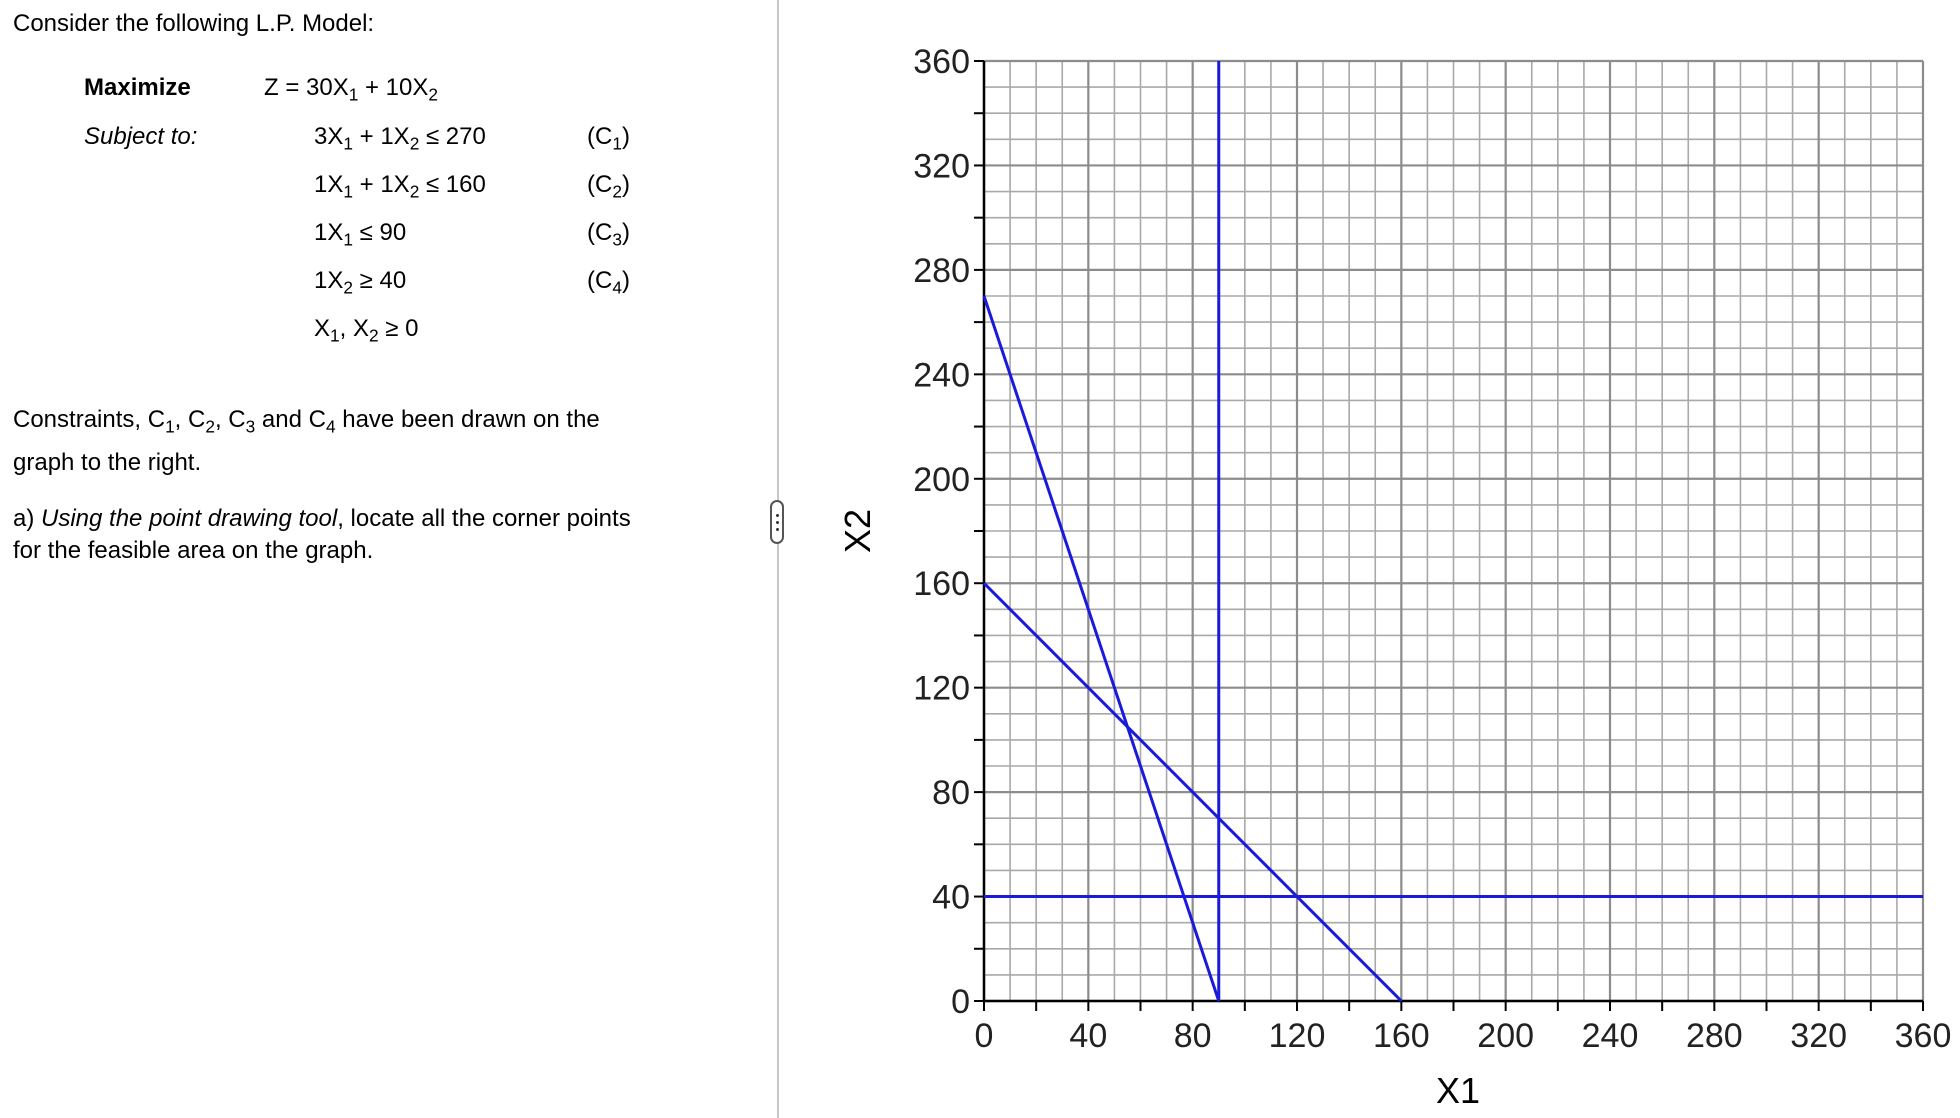  Describe the element at coordinates (984, 1036) in the screenshot. I see `x-tick-label: 0` at that location.